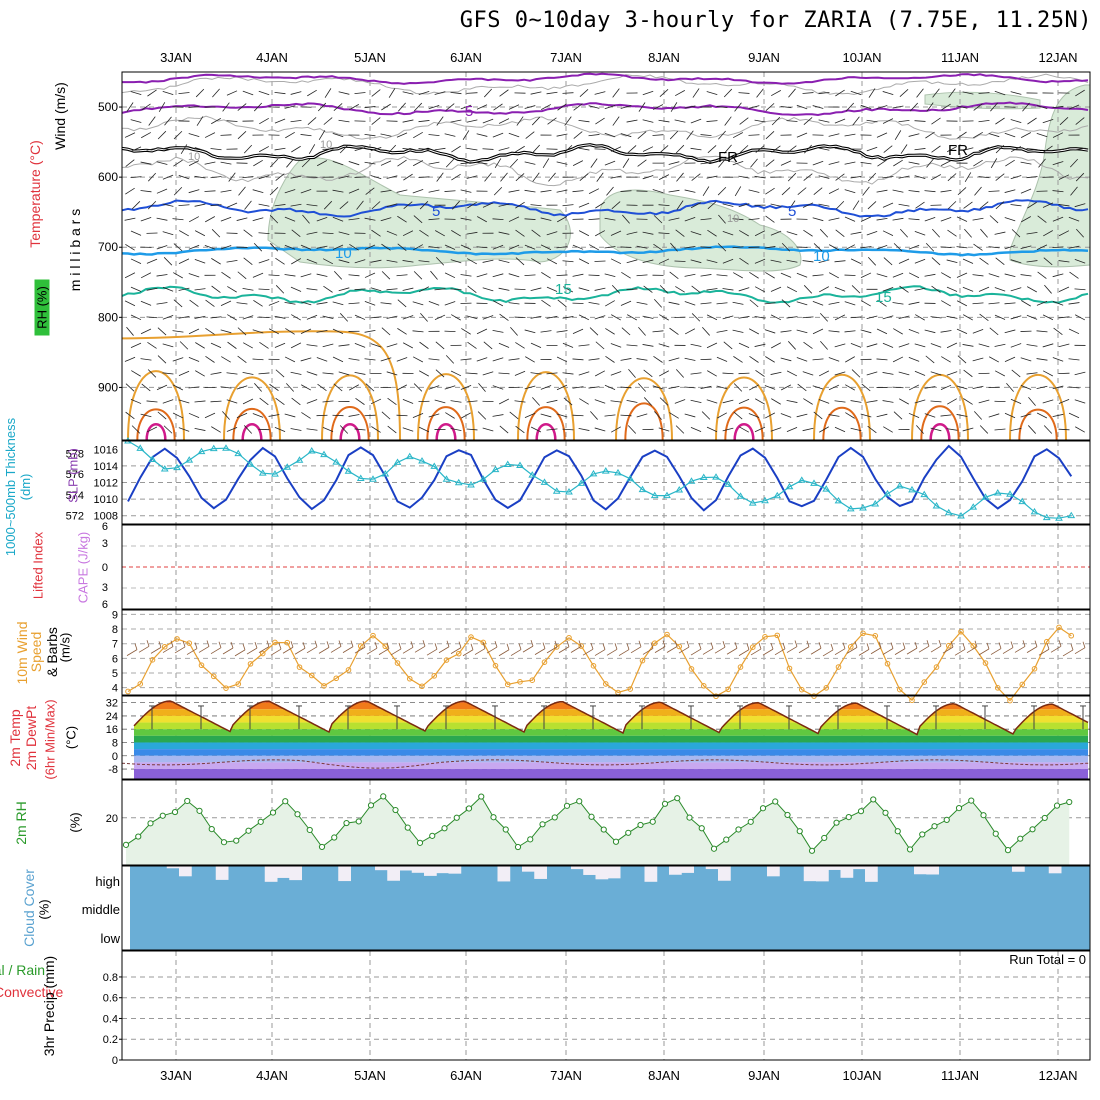 This screenshot has height=1100, width=1100. I want to click on wind-speed-point, so click(924, 682).